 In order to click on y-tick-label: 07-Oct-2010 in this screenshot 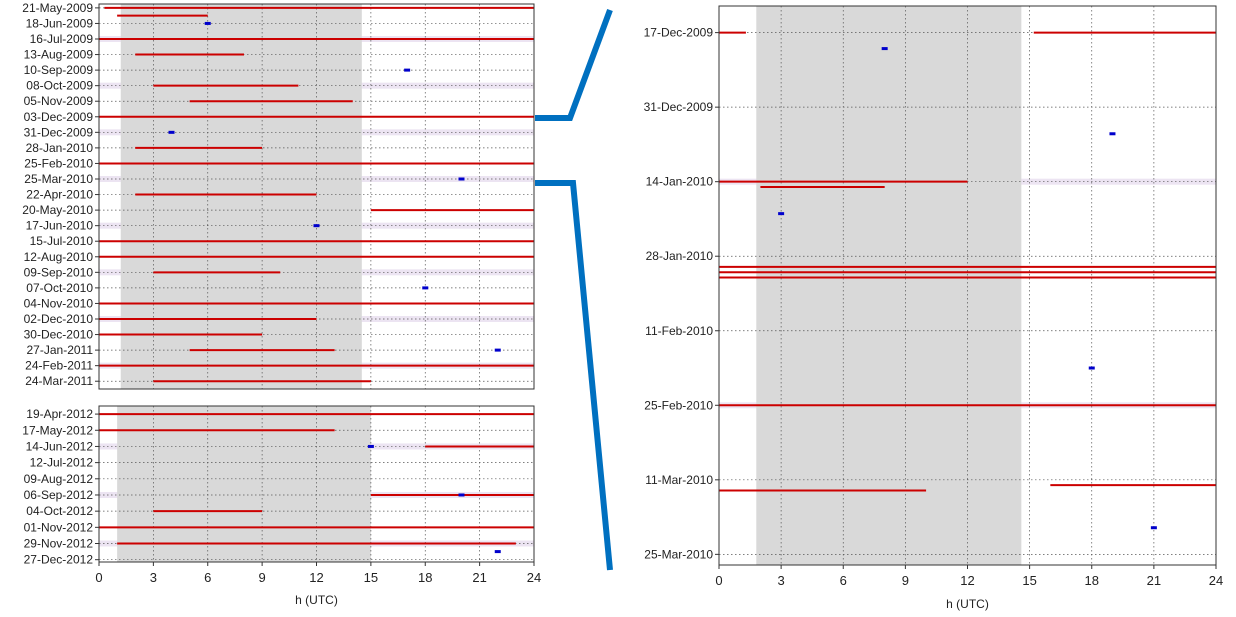, I will do `click(59, 288)`.